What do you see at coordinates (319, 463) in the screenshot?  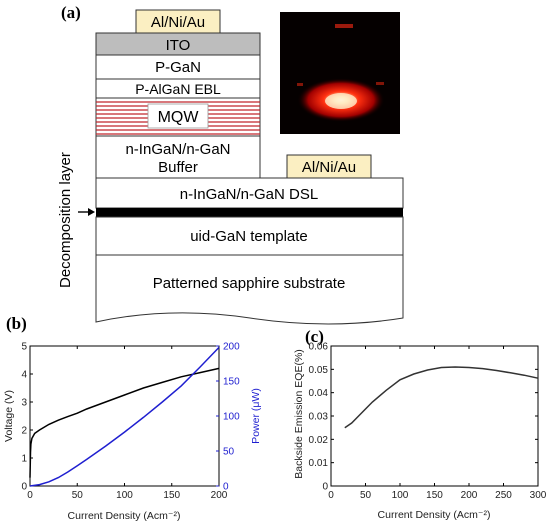 I see `y-tick-label: 0.01` at bounding box center [319, 463].